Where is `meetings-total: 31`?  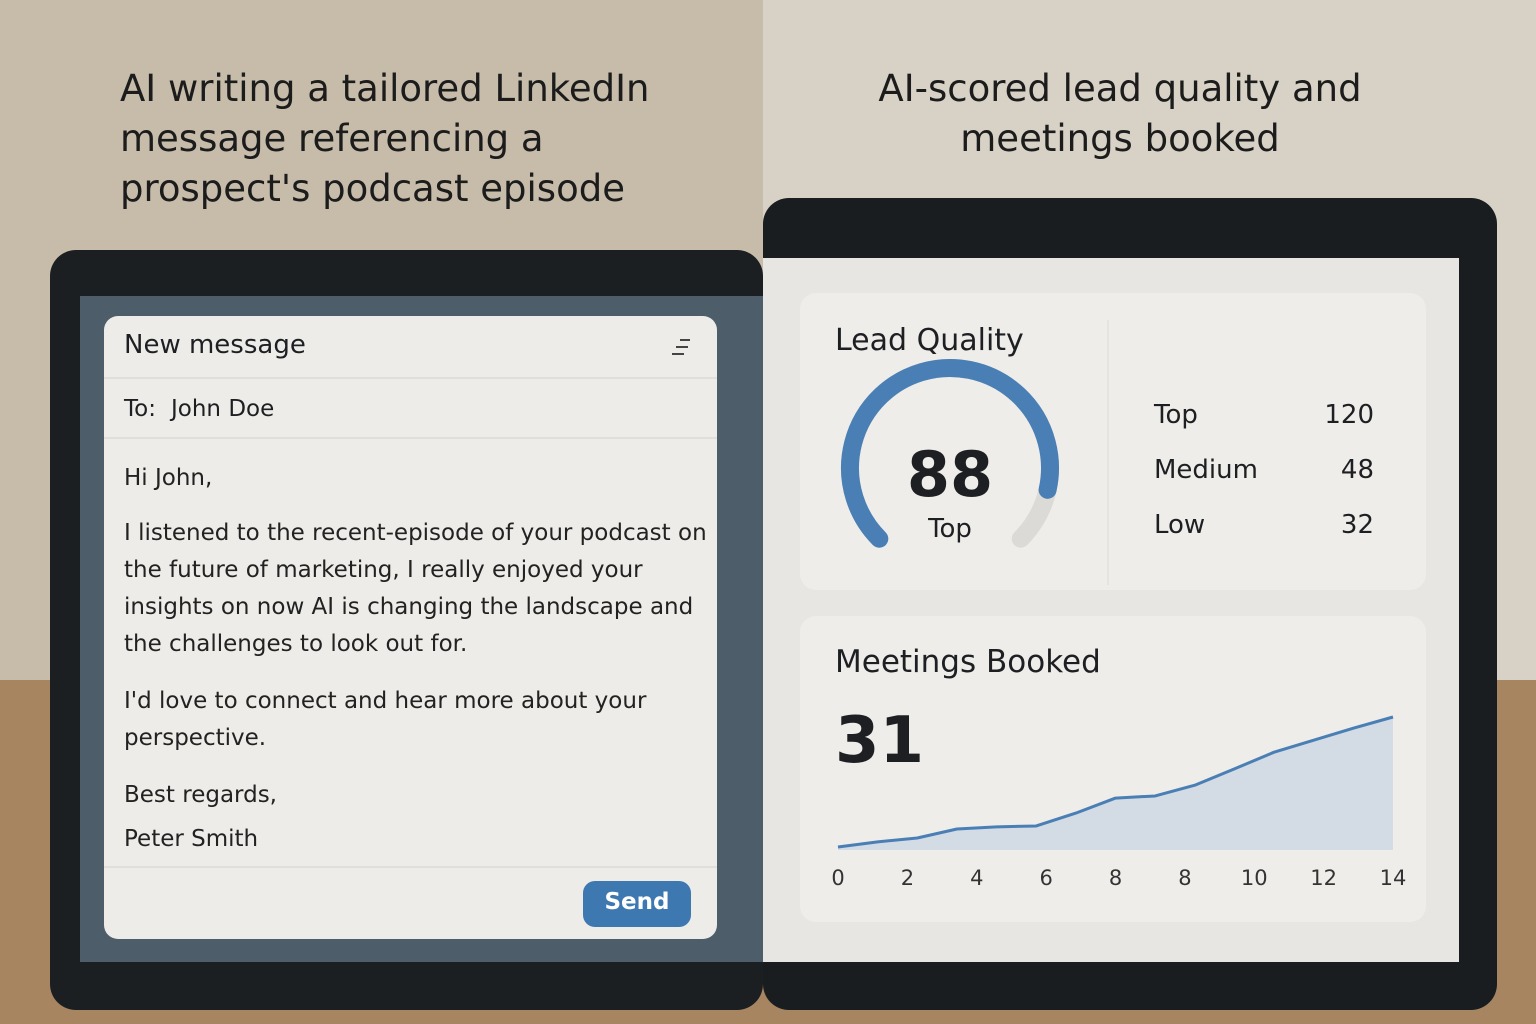 meetings-total: 31 is located at coordinates (880, 741).